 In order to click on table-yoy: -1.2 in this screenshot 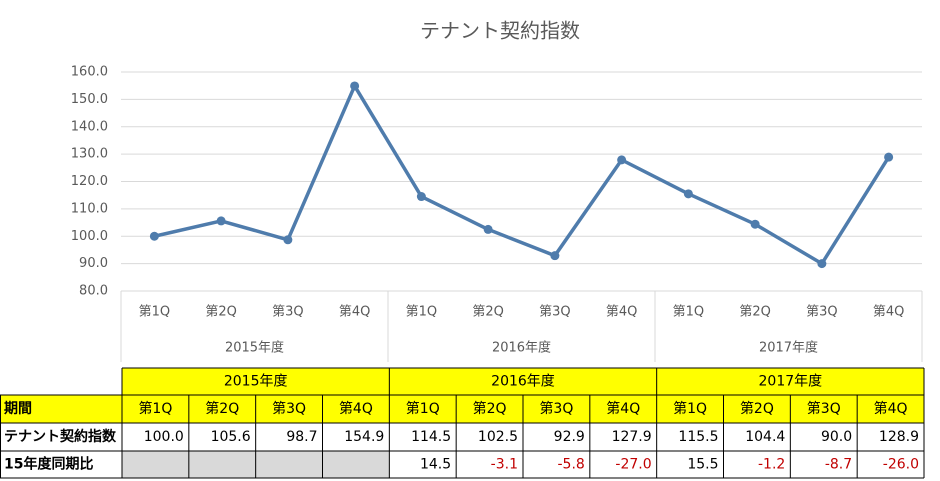, I will do `click(771, 465)`.